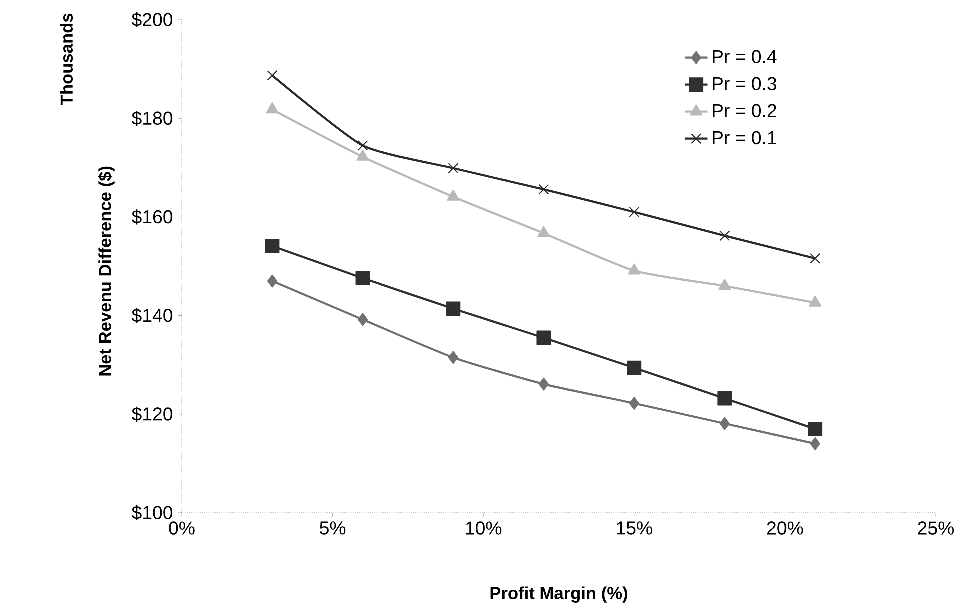  Describe the element at coordinates (634, 528) in the screenshot. I see `x-tick-label: 15%` at that location.